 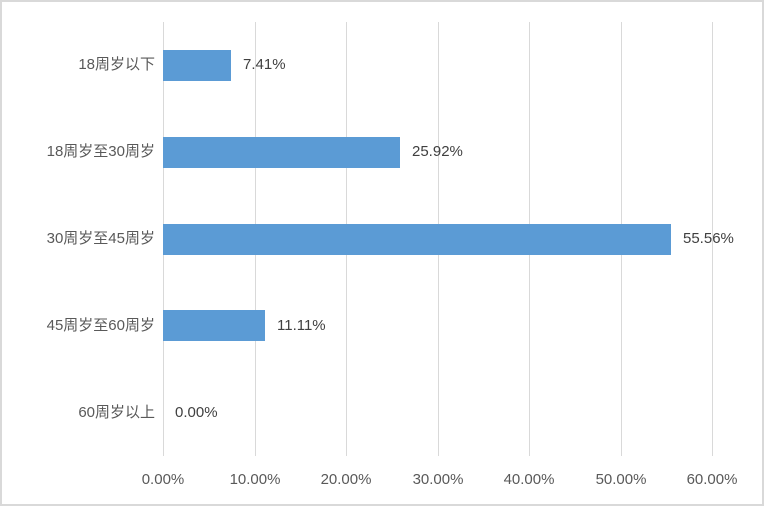 I want to click on data-label: 7.41%, so click(x=264, y=64).